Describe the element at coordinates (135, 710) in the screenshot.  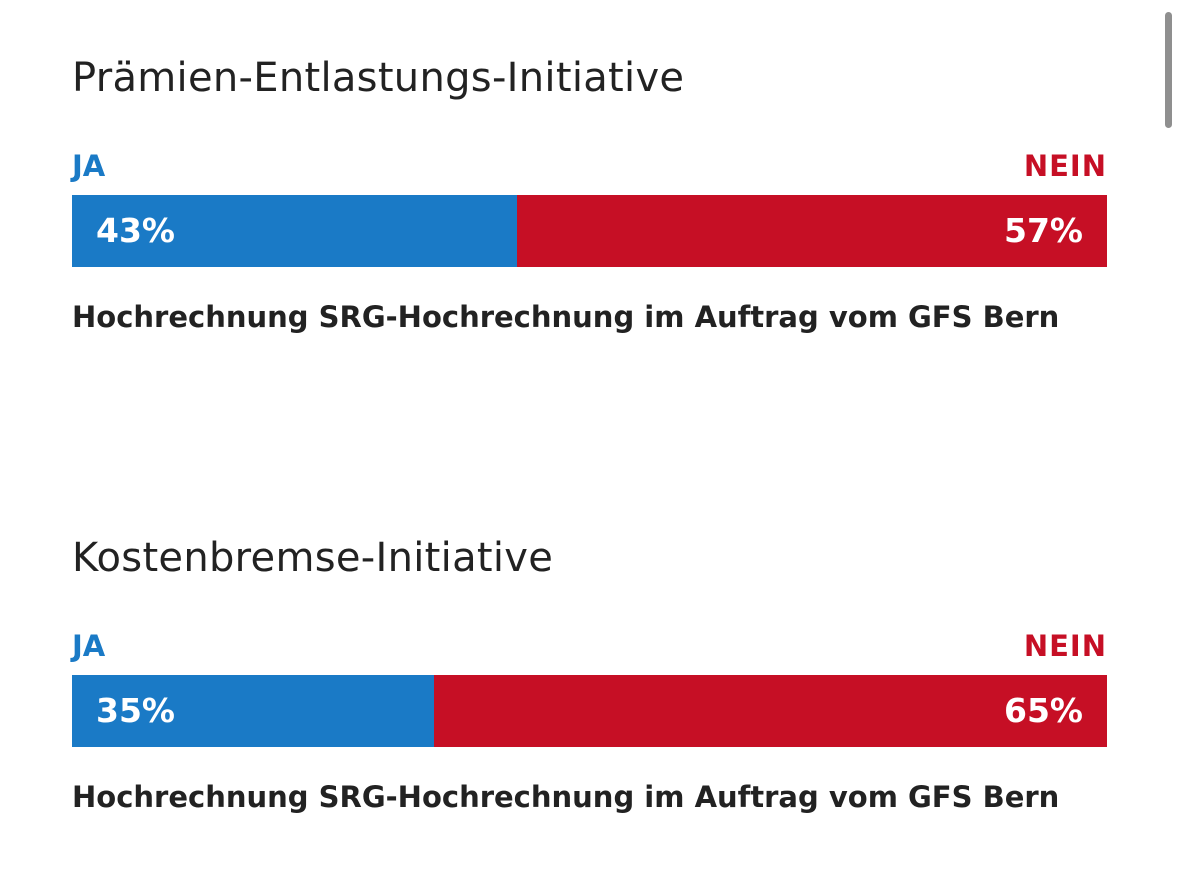
I see `yes-percentage: 35%` at that location.